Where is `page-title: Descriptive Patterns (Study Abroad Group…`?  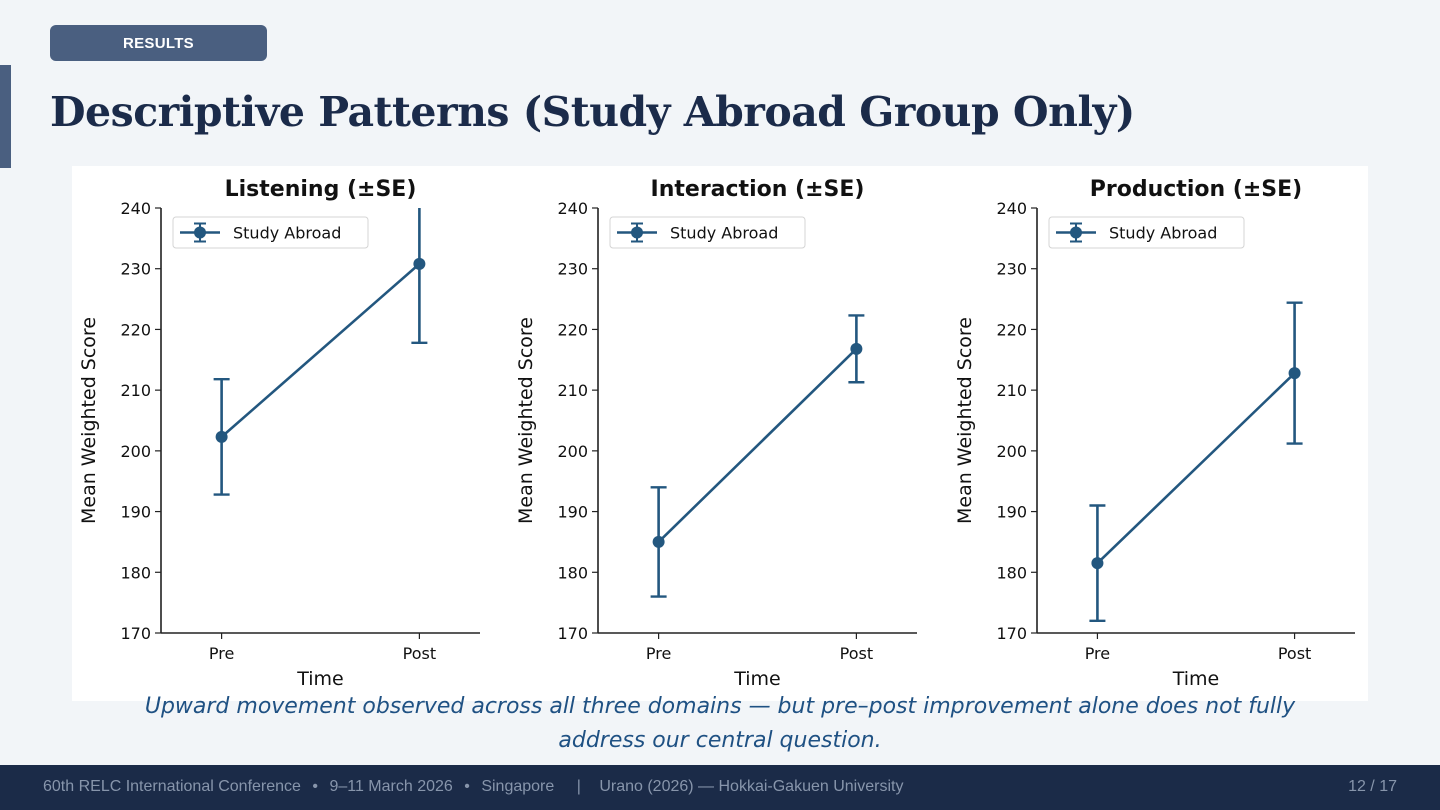
page-title: Descriptive Patterns (Study Abroad Group… is located at coordinates (592, 112).